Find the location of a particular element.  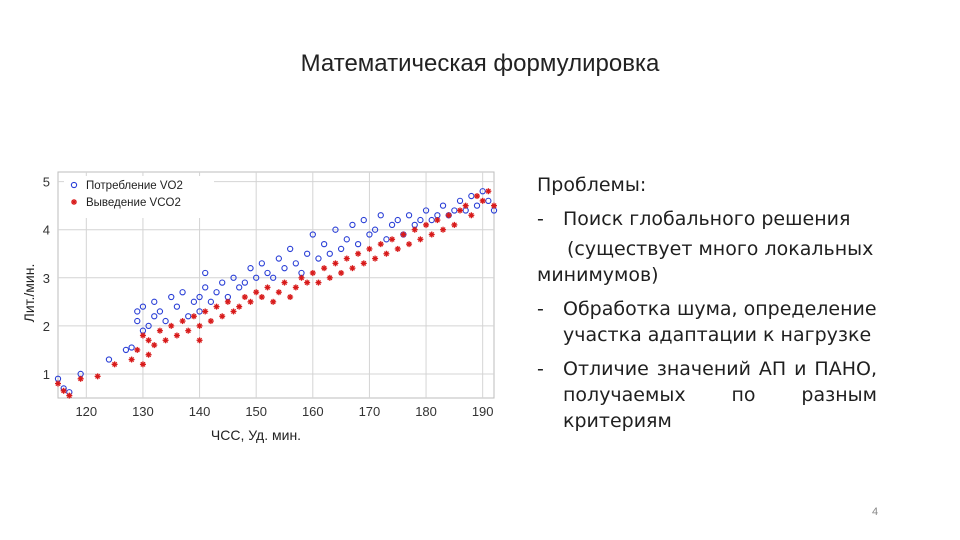

y-axis-label: Лит./мин. is located at coordinates (29, 293).